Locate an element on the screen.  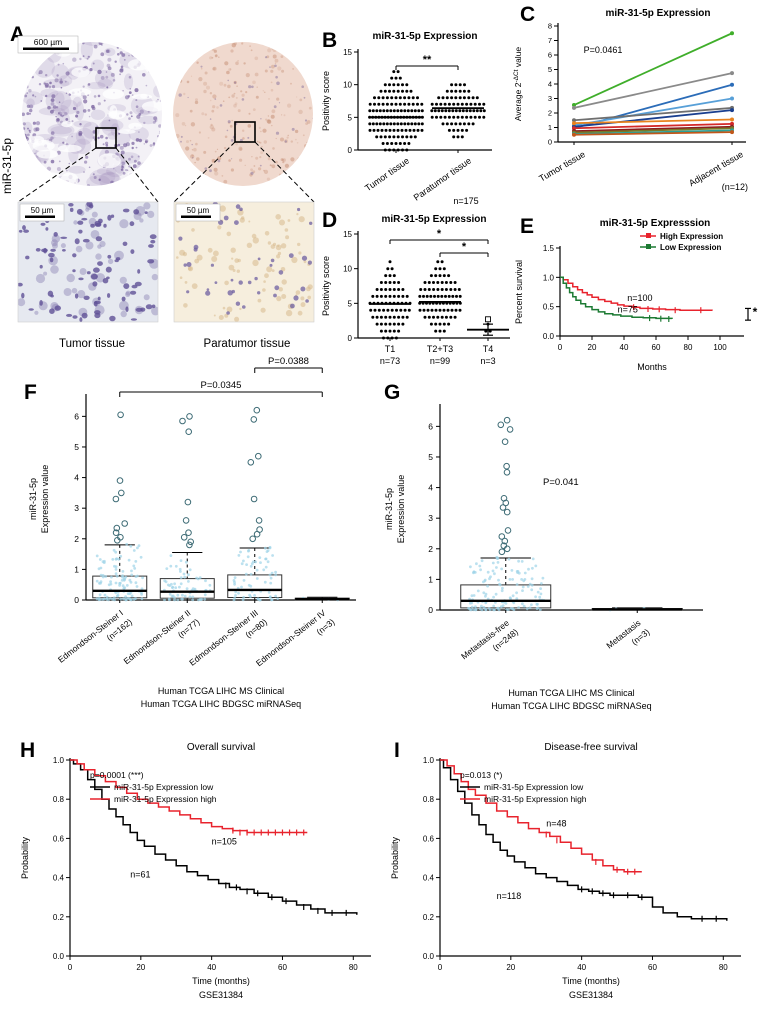
svg-text: miR-31-5p Expresssion is located at coordinates (655, 223).